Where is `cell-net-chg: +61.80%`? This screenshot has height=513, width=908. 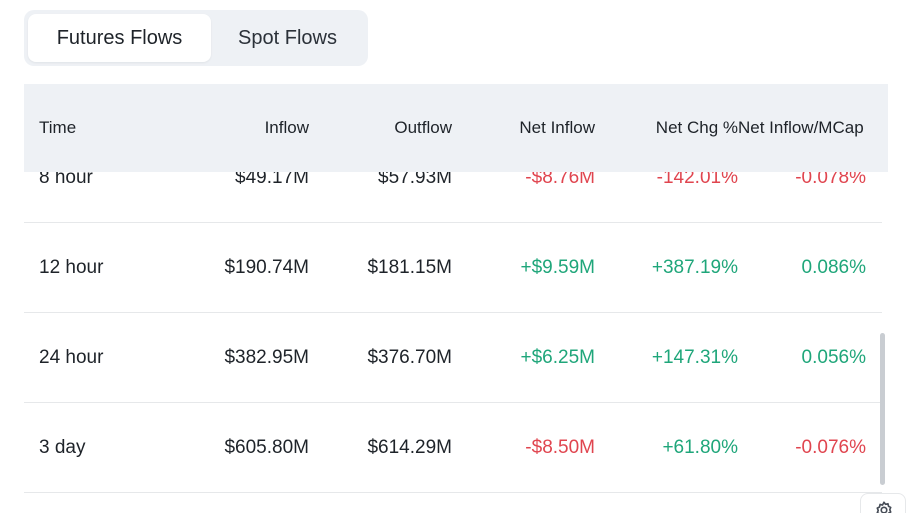 cell-net-chg: +61.80% is located at coordinates (700, 447).